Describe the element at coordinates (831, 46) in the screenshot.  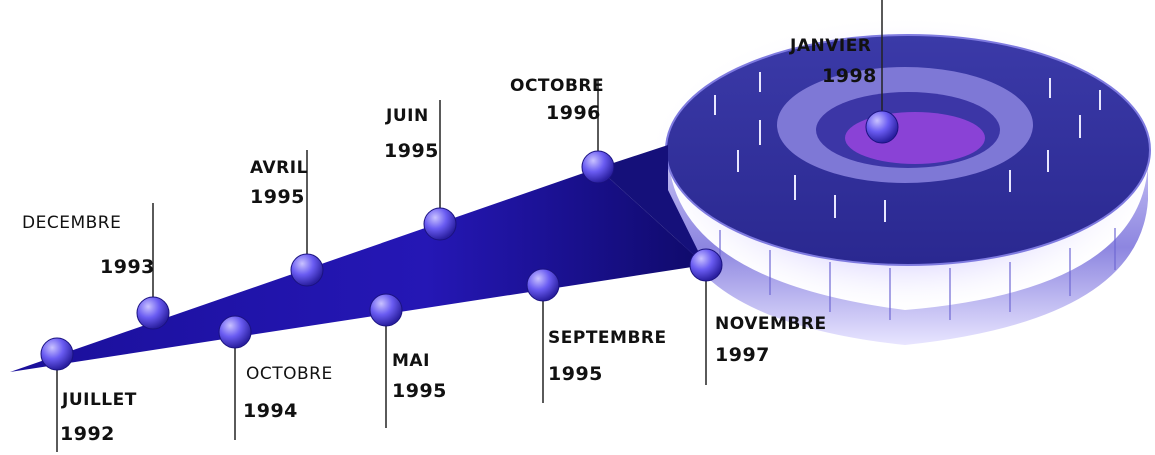
I see `label-month-9: JANVIER` at that location.